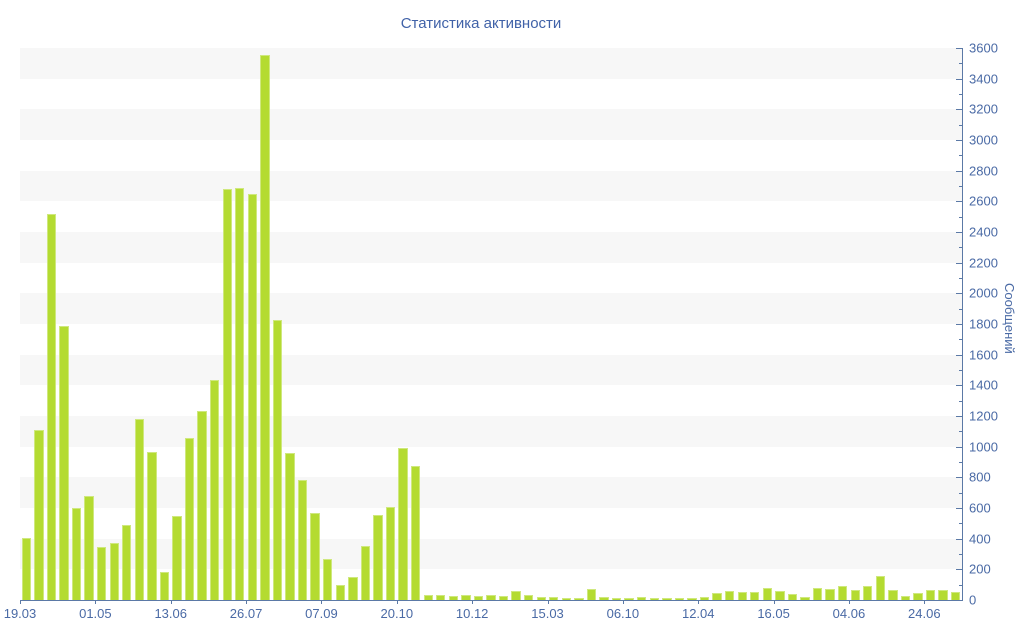 This screenshot has width=1024, height=640. What do you see at coordinates (983, 48) in the screenshot?
I see `y-tick-label: 3600` at bounding box center [983, 48].